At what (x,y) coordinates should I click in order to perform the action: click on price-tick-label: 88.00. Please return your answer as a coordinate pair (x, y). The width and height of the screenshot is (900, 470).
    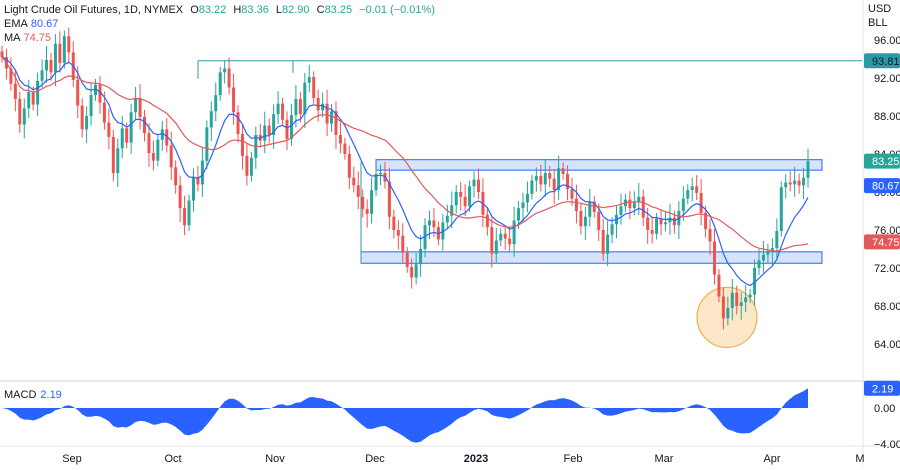
    Looking at the image, I should click on (887, 117).